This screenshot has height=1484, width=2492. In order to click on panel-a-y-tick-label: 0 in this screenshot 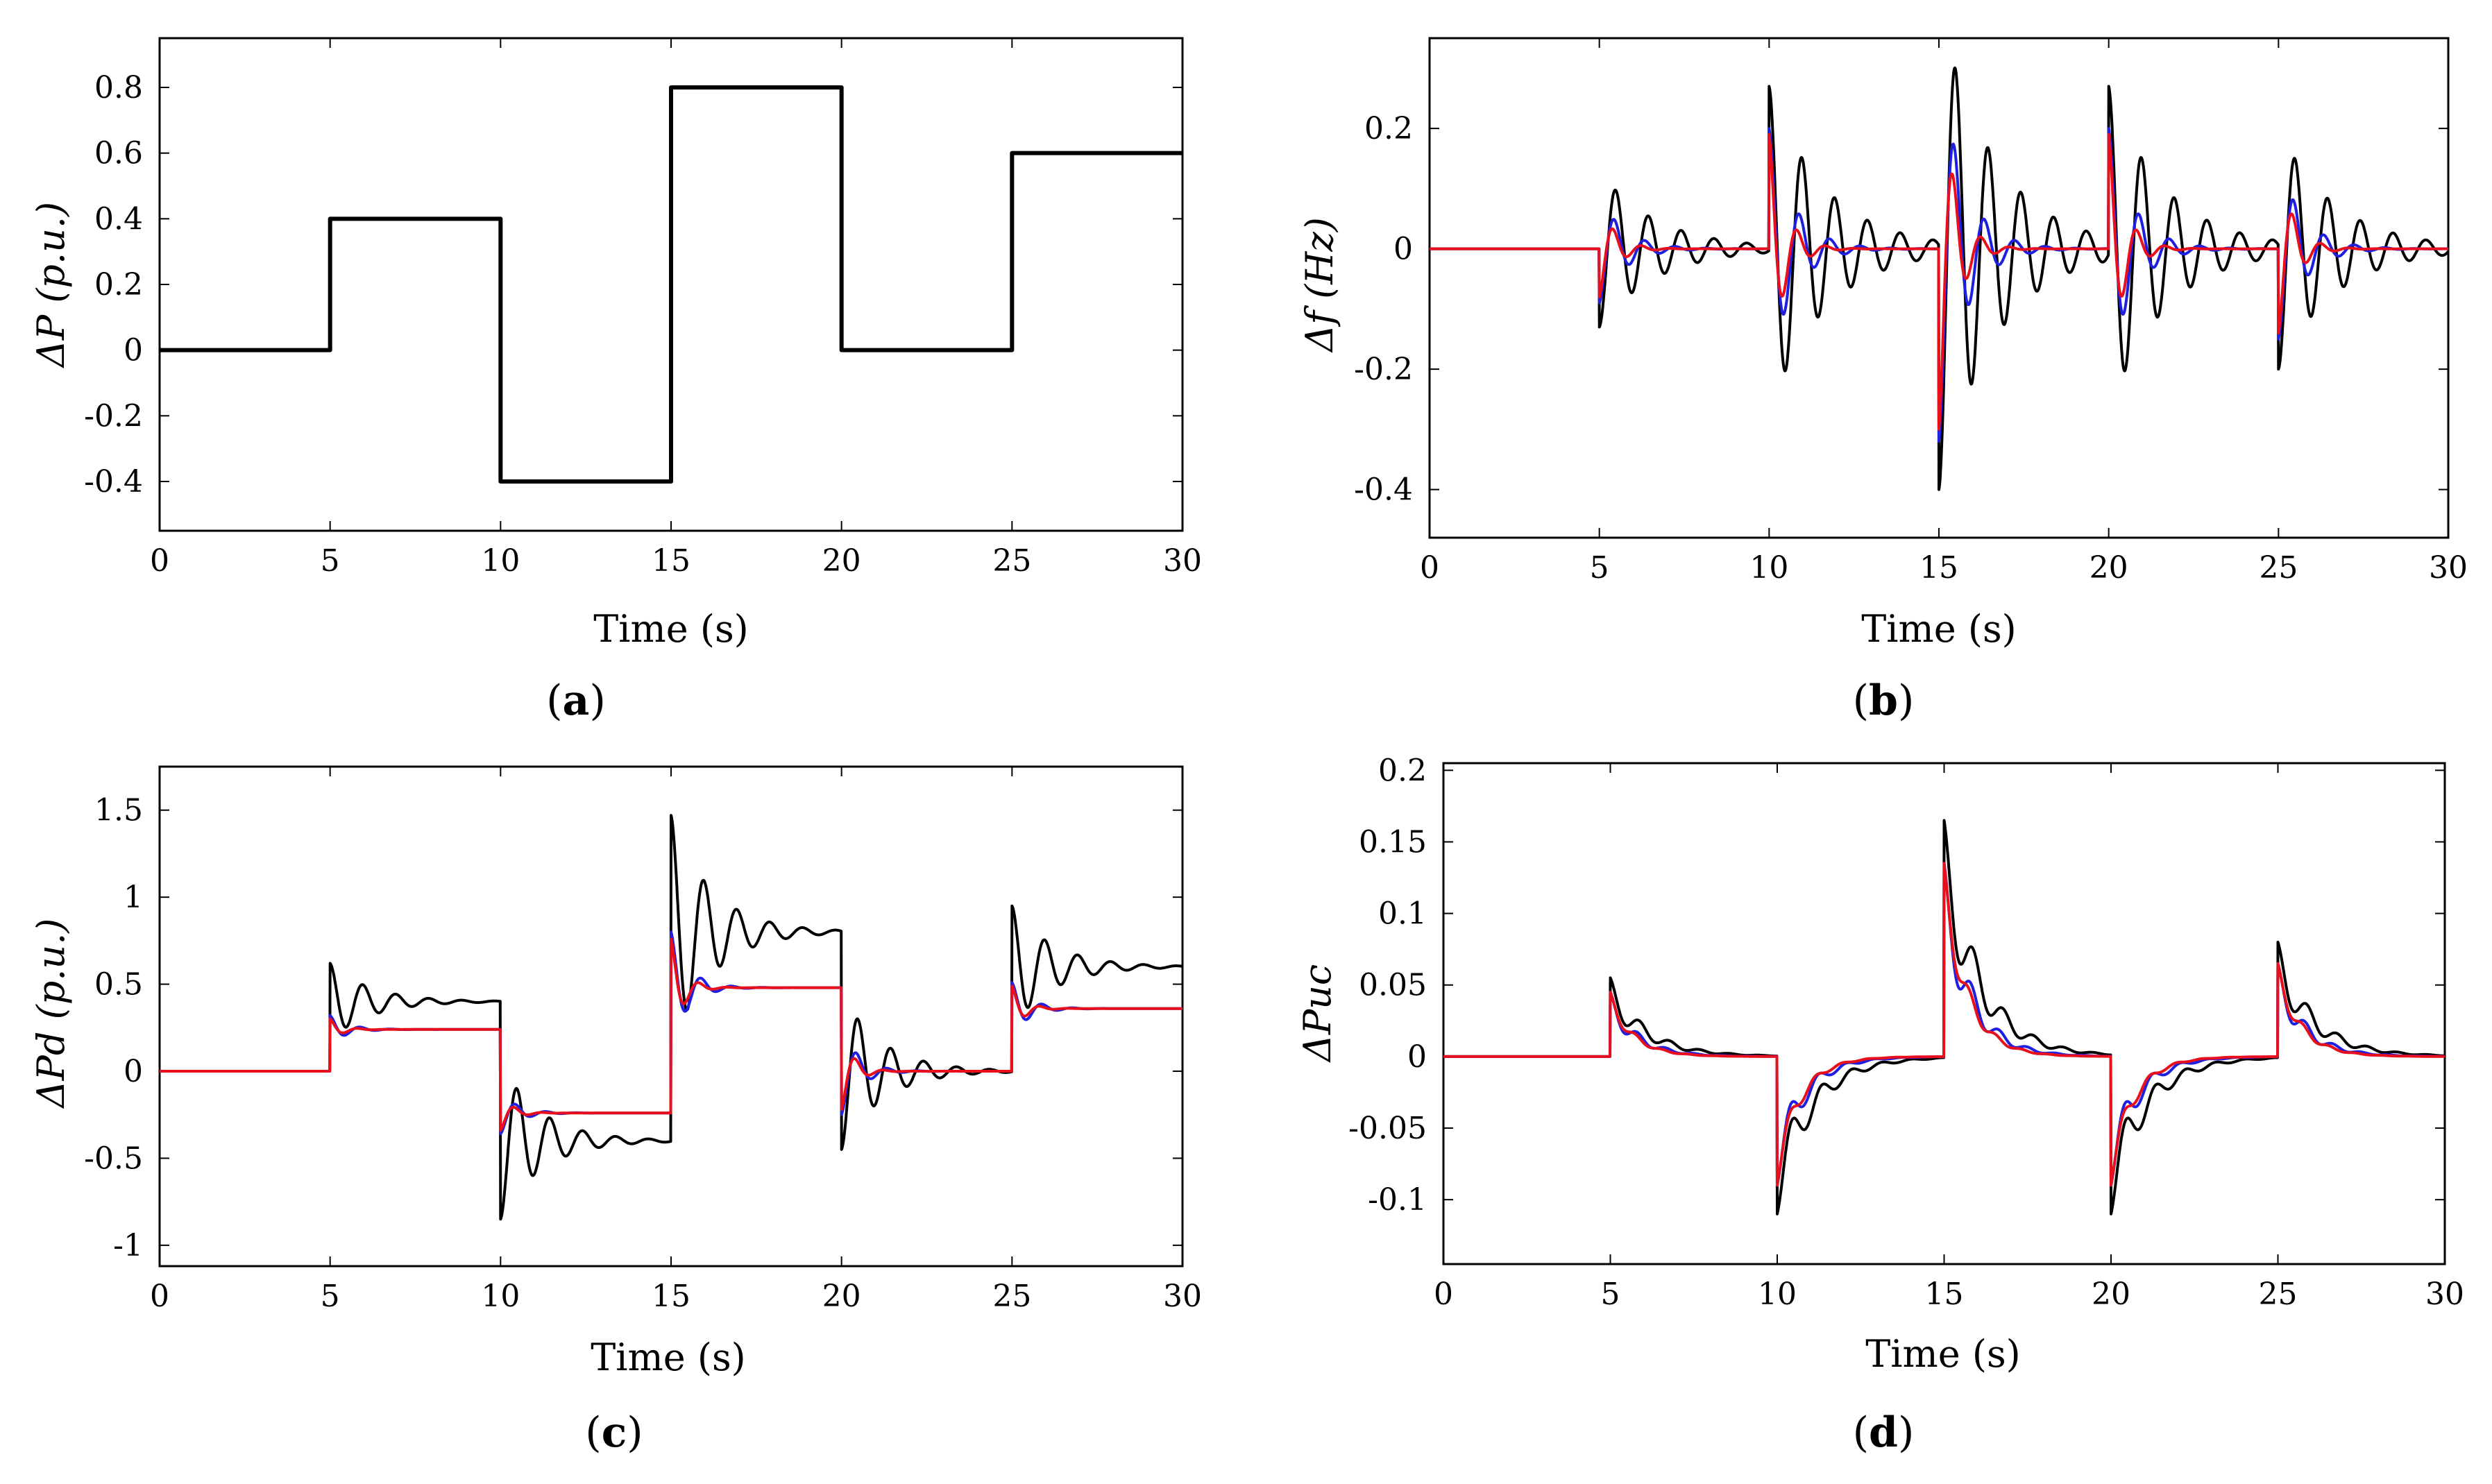, I will do `click(133, 350)`.